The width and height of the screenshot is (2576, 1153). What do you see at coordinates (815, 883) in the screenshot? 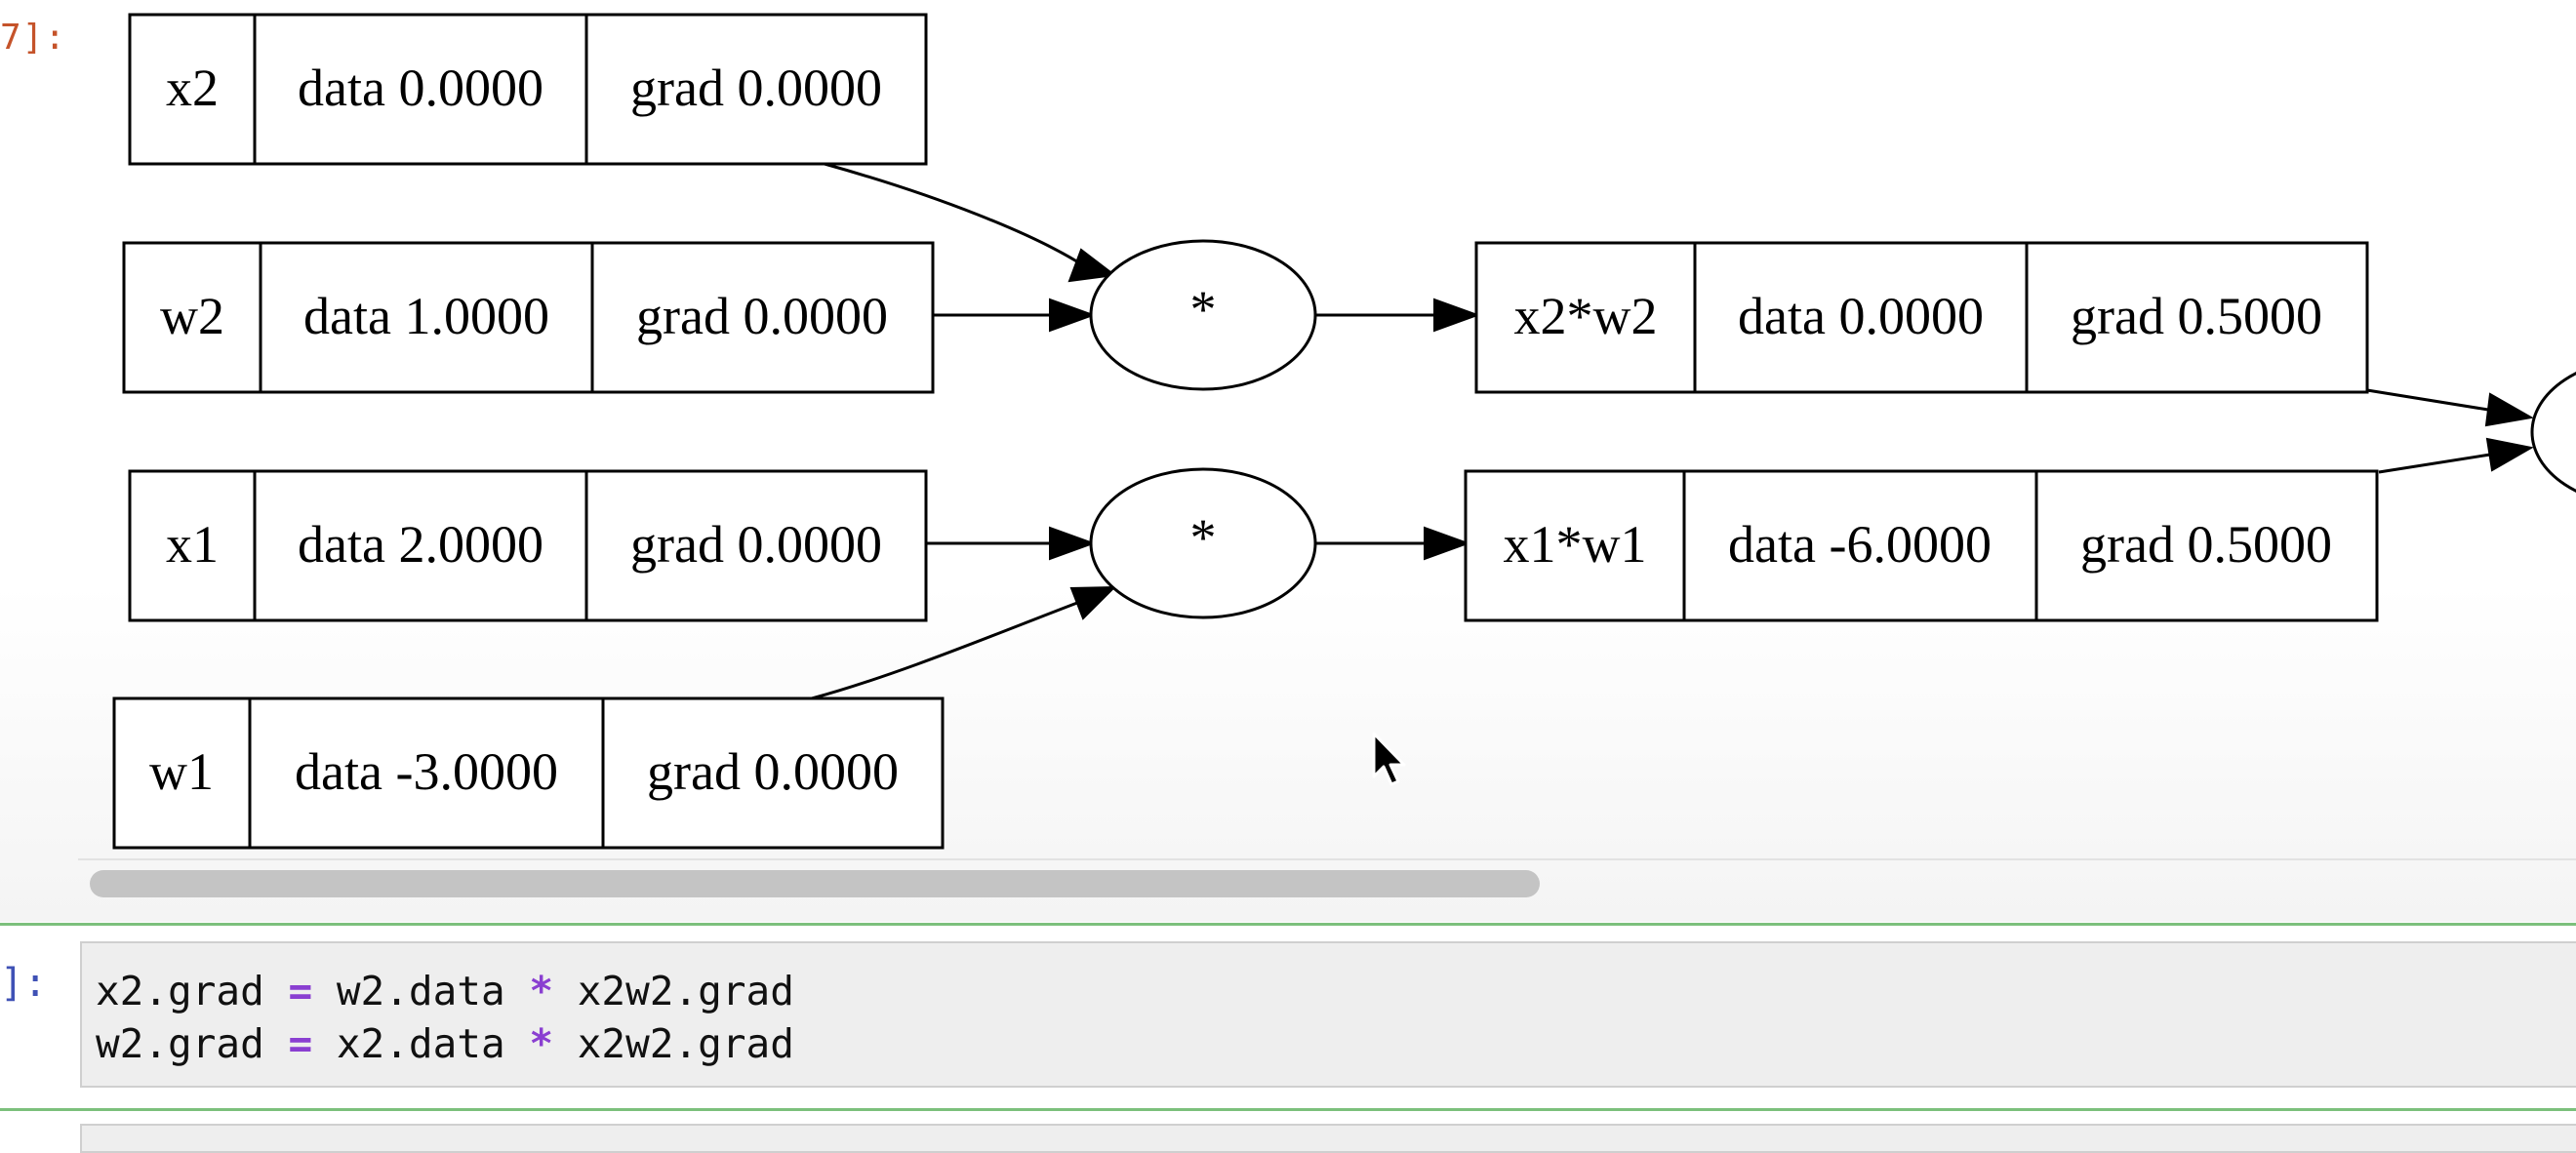
I see `horizontal-scrollbar-thumb` at bounding box center [815, 883].